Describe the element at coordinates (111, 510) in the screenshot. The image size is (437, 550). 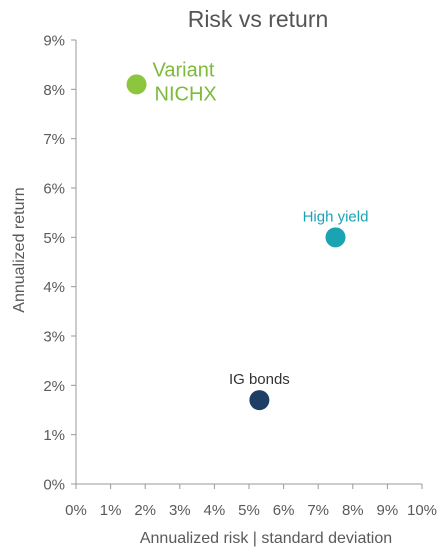
I see `x-tick-label: 1%` at that location.